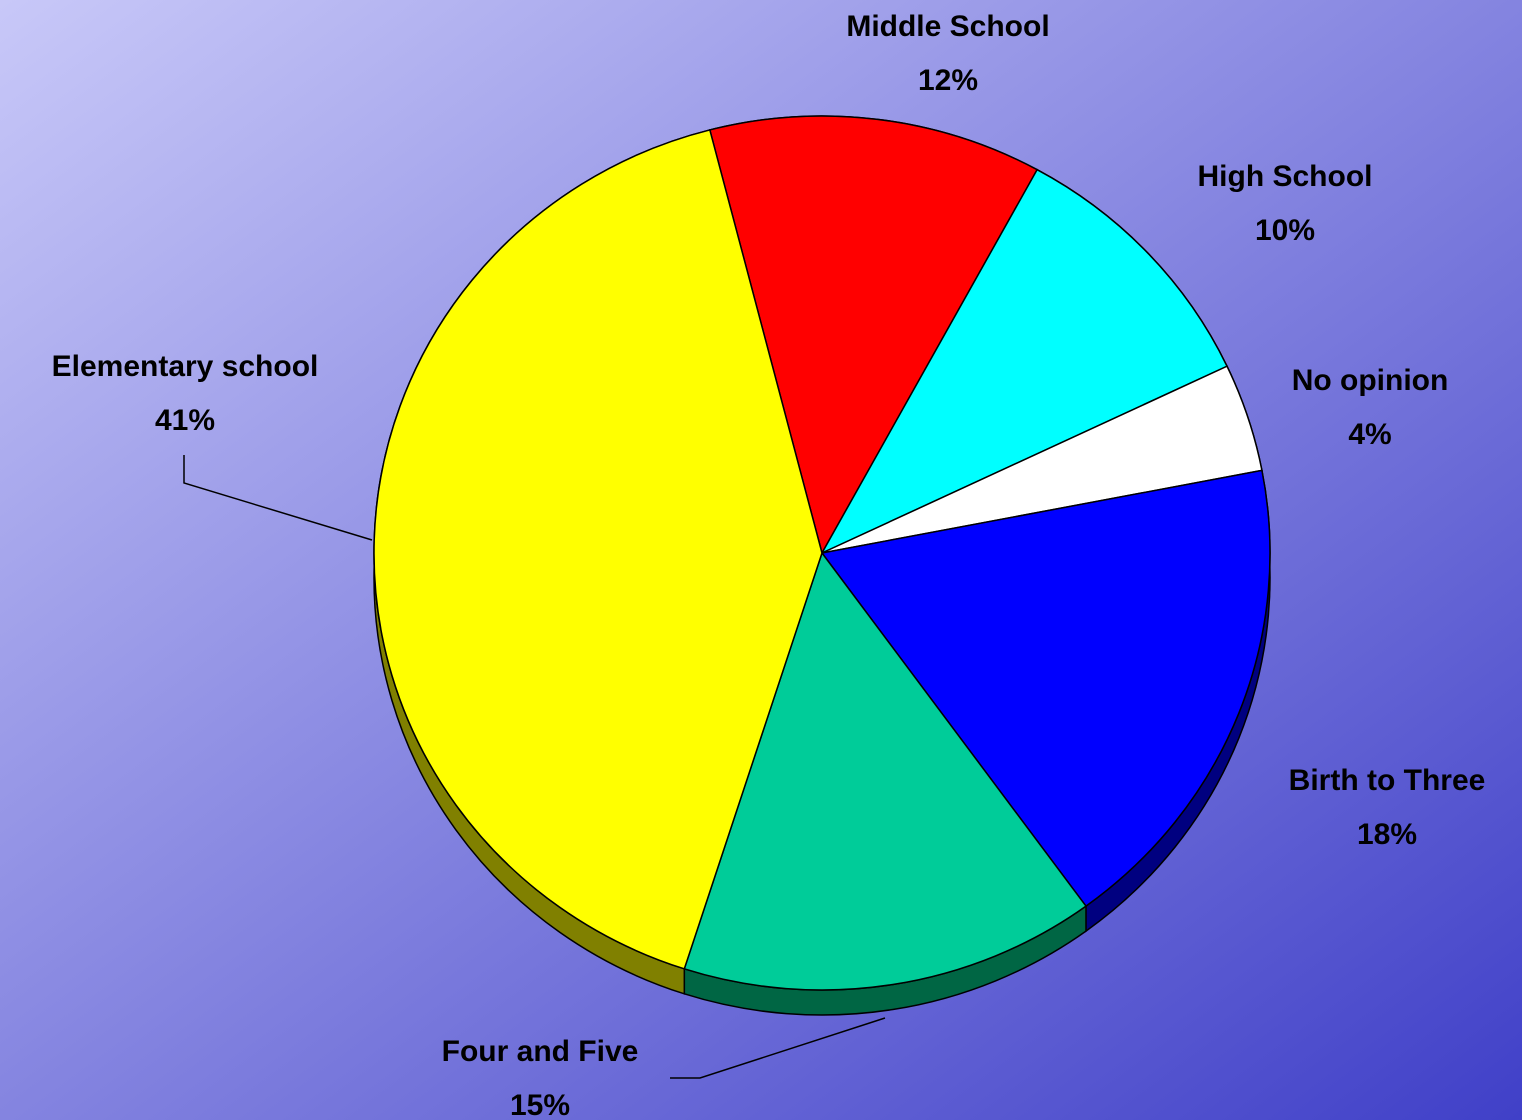 Image resolution: width=1522 pixels, height=1120 pixels. What do you see at coordinates (185, 420) in the screenshot?
I see `value-label: 41%` at bounding box center [185, 420].